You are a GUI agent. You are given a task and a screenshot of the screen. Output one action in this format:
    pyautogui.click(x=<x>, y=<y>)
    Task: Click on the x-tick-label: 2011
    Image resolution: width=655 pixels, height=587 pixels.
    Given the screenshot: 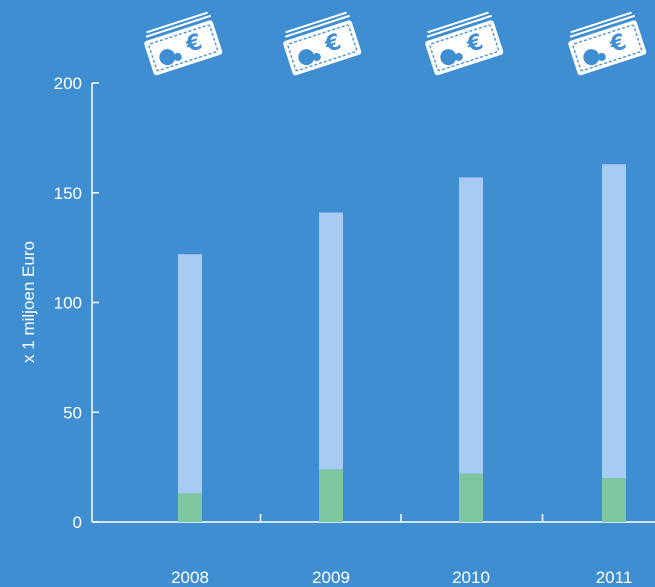 What is the action you would take?
    pyautogui.click(x=614, y=577)
    